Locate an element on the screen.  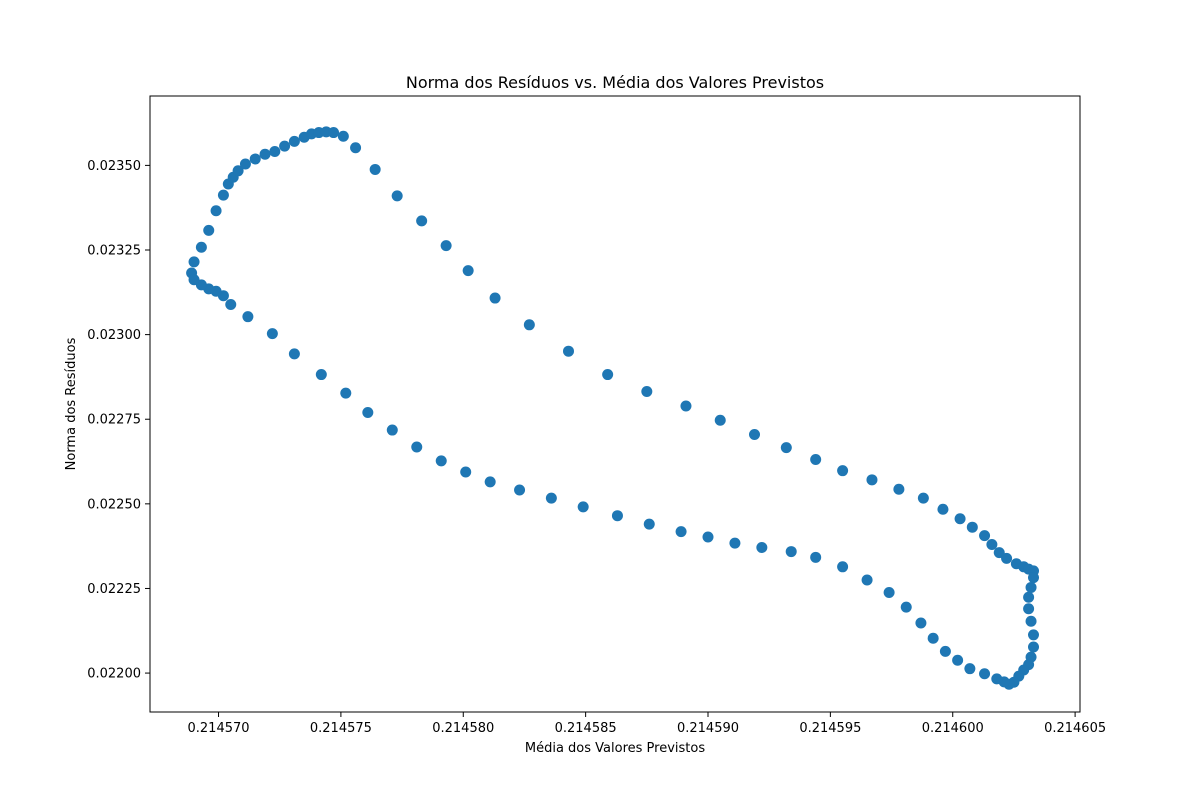
y-tick-label: 0.02225 is located at coordinates (114, 589).